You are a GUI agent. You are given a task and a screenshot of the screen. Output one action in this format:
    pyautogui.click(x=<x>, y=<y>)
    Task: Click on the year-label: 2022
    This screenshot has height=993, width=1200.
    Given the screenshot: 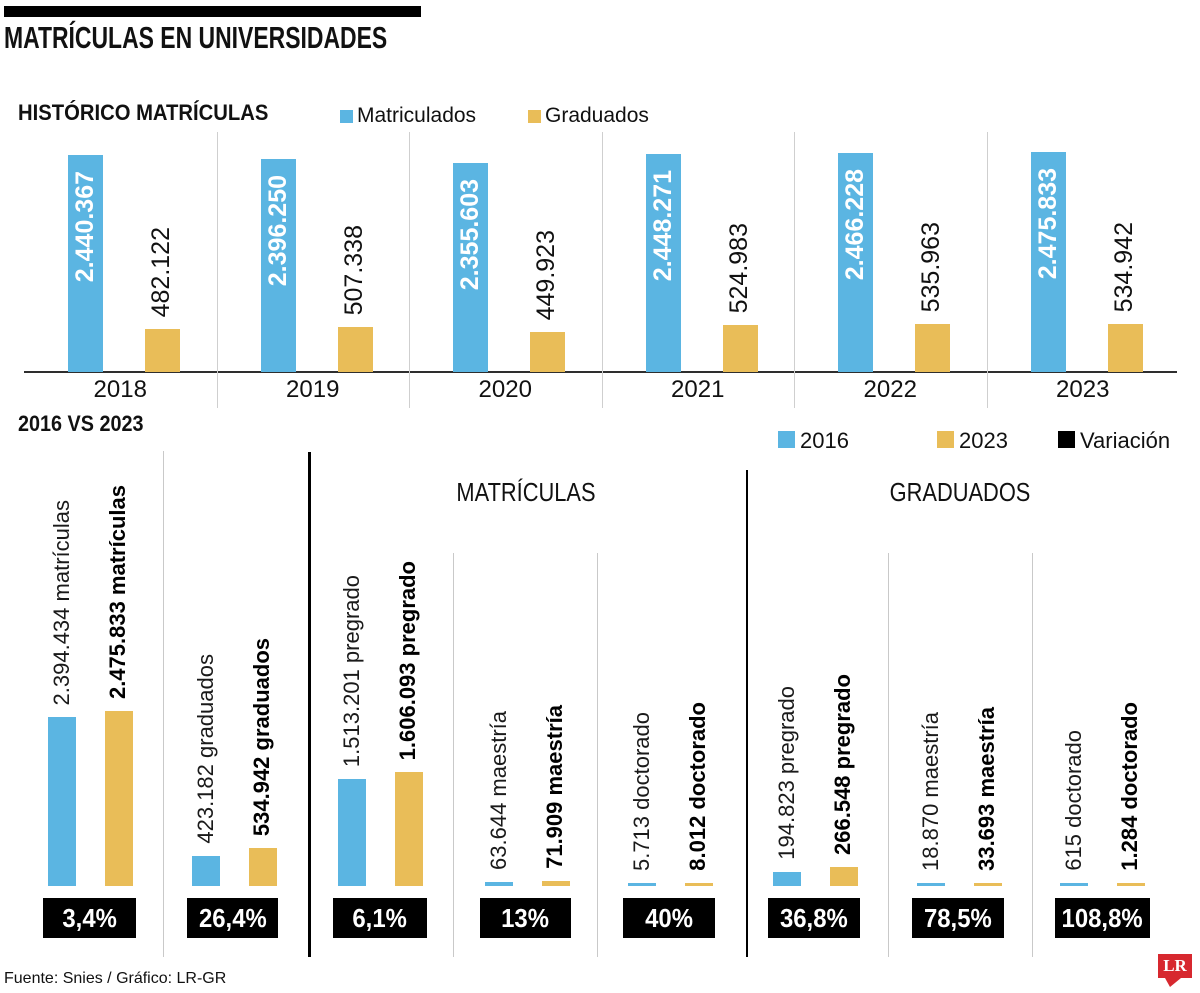 What is the action you would take?
    pyautogui.click(x=890, y=389)
    